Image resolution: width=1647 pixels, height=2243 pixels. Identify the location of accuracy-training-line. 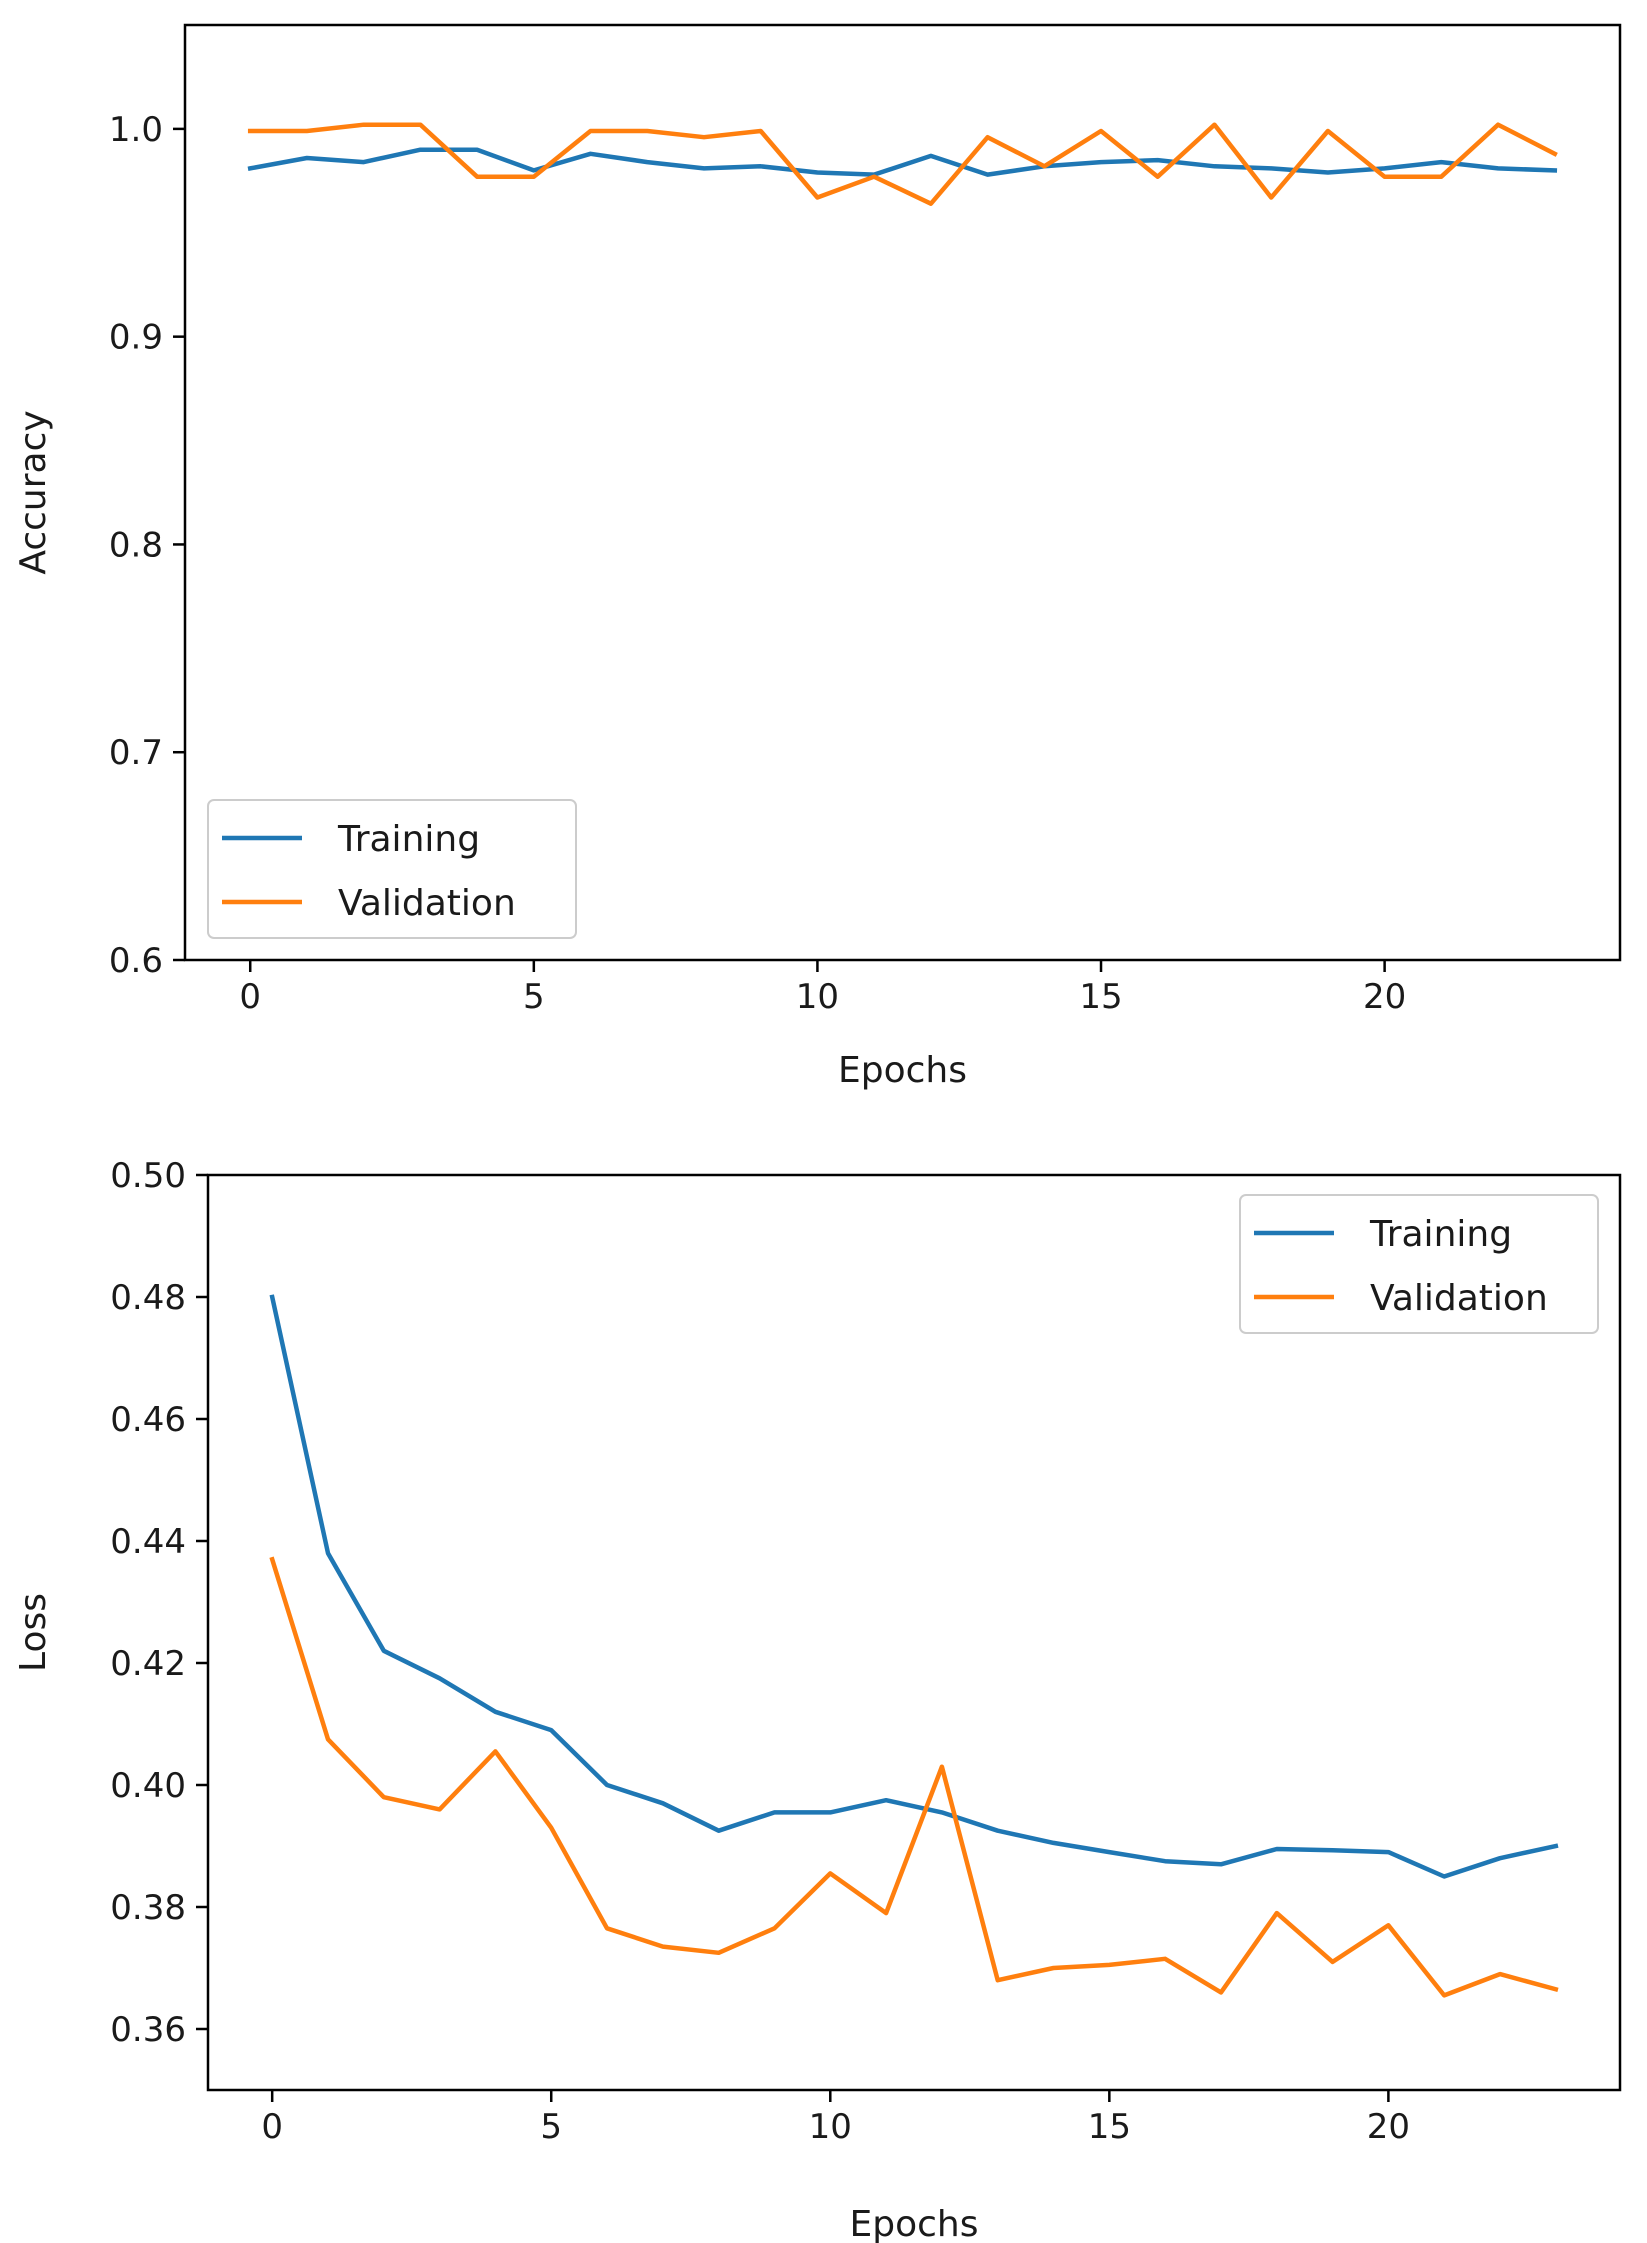
(902, 162).